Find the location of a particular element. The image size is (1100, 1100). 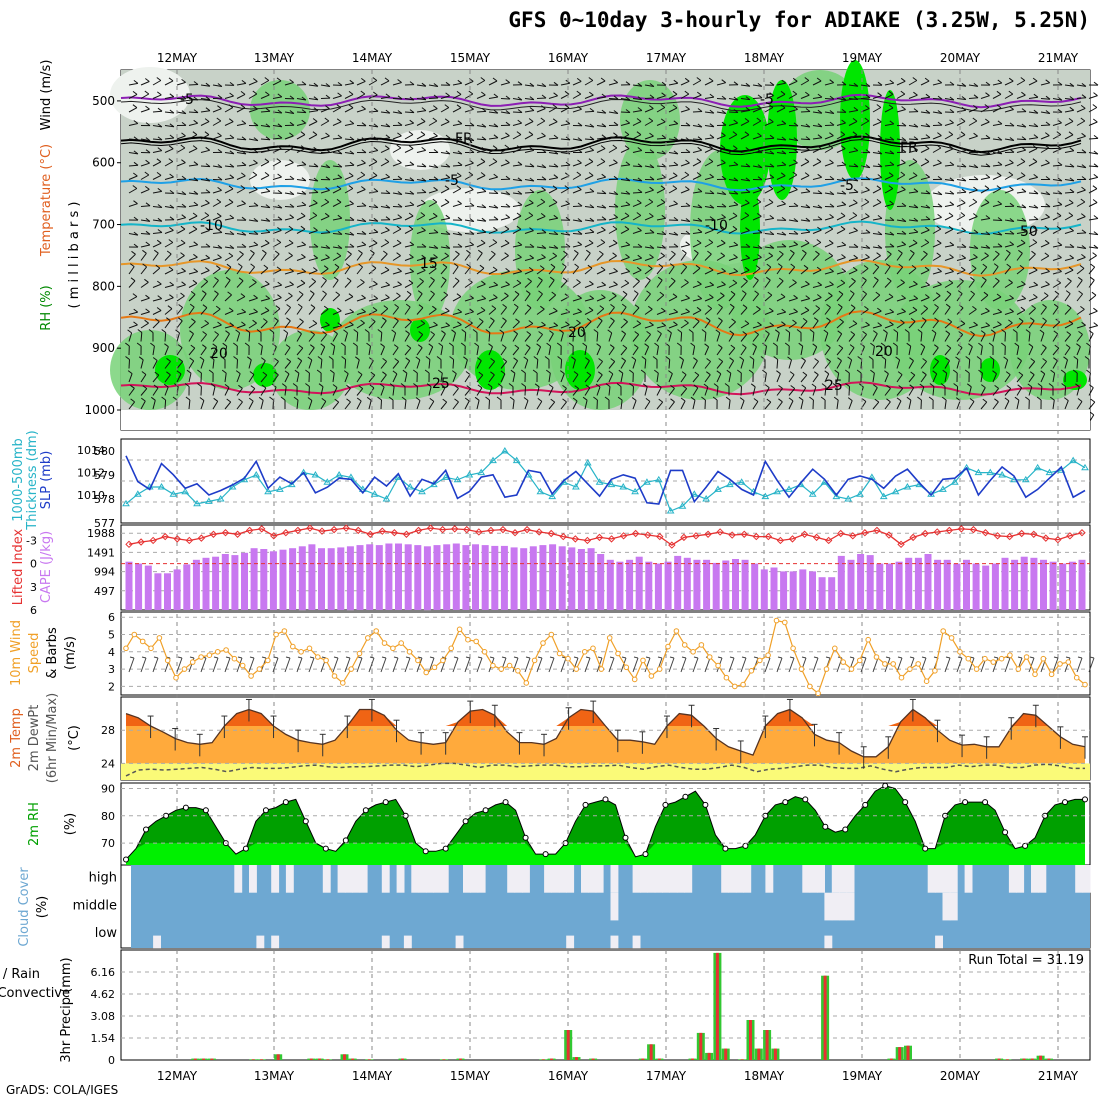

wind10-barb-flag is located at coordinates (492, 657).